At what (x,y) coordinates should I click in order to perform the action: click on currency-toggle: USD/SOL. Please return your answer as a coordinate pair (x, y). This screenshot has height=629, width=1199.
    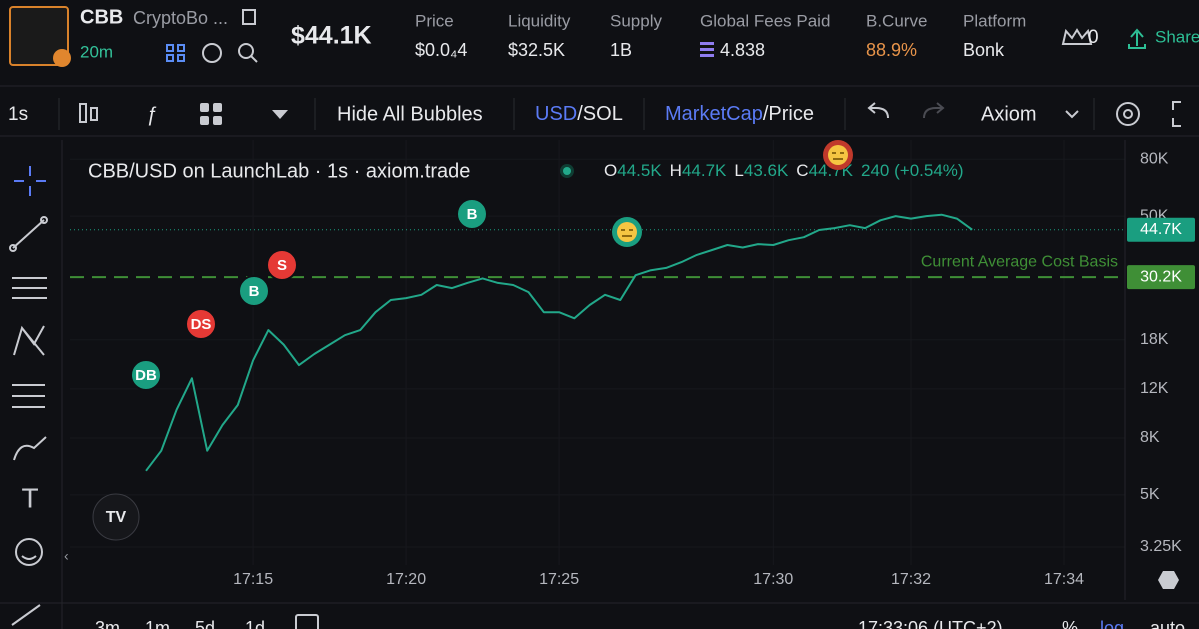
    Looking at the image, I should click on (579, 114).